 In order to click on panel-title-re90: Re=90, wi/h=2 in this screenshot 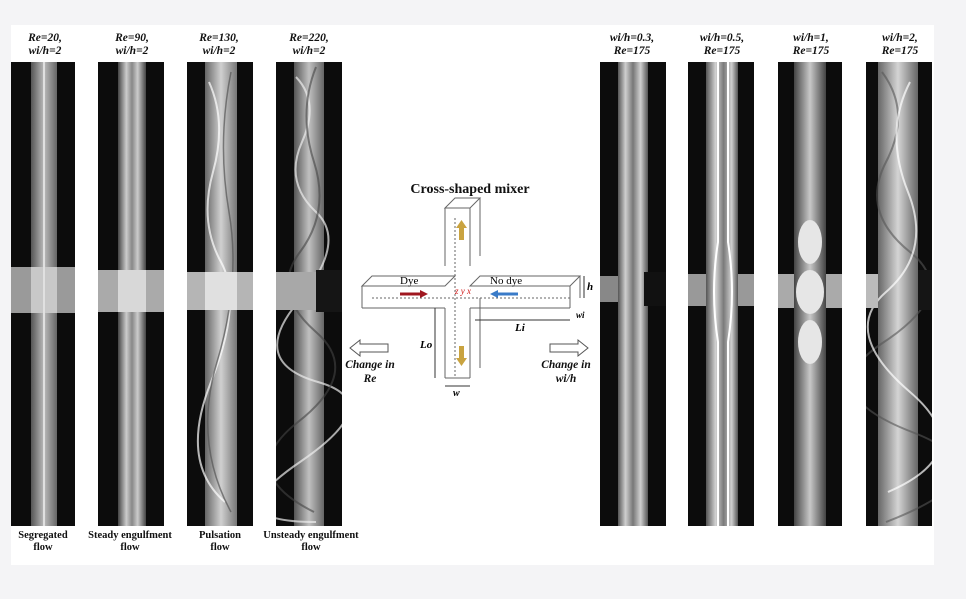, I will do `click(132, 44)`.